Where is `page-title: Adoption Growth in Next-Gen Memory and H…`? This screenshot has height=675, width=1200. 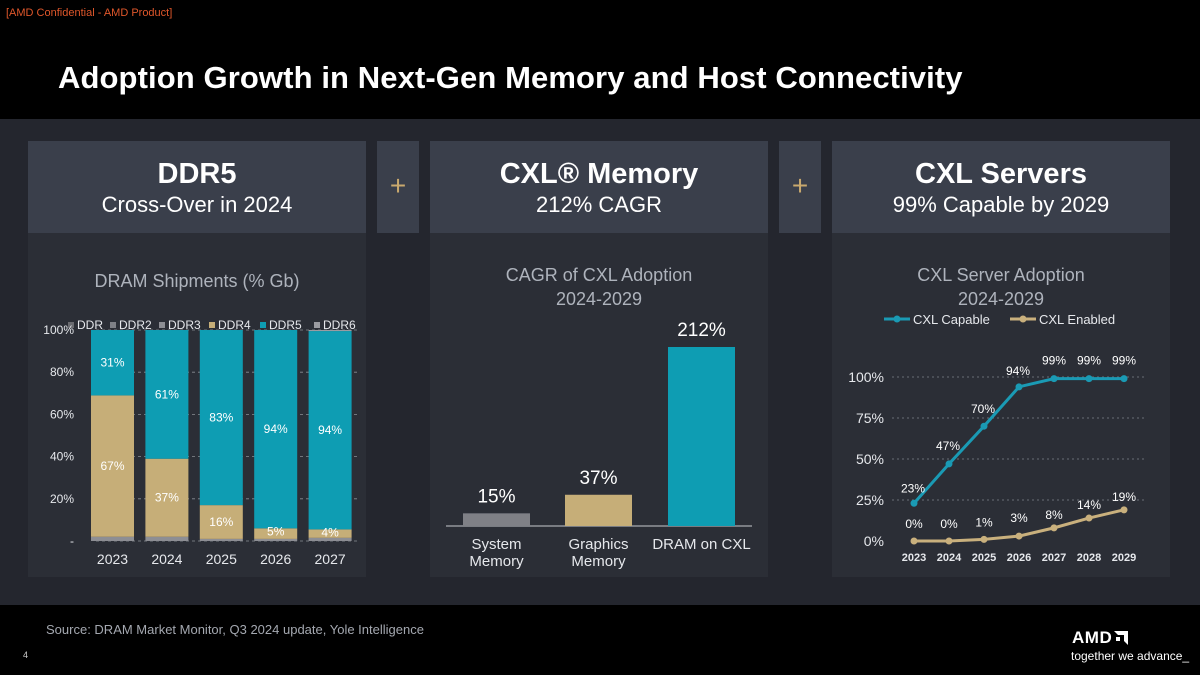
page-title: Adoption Growth in Next-Gen Memory and H… is located at coordinates (510, 77).